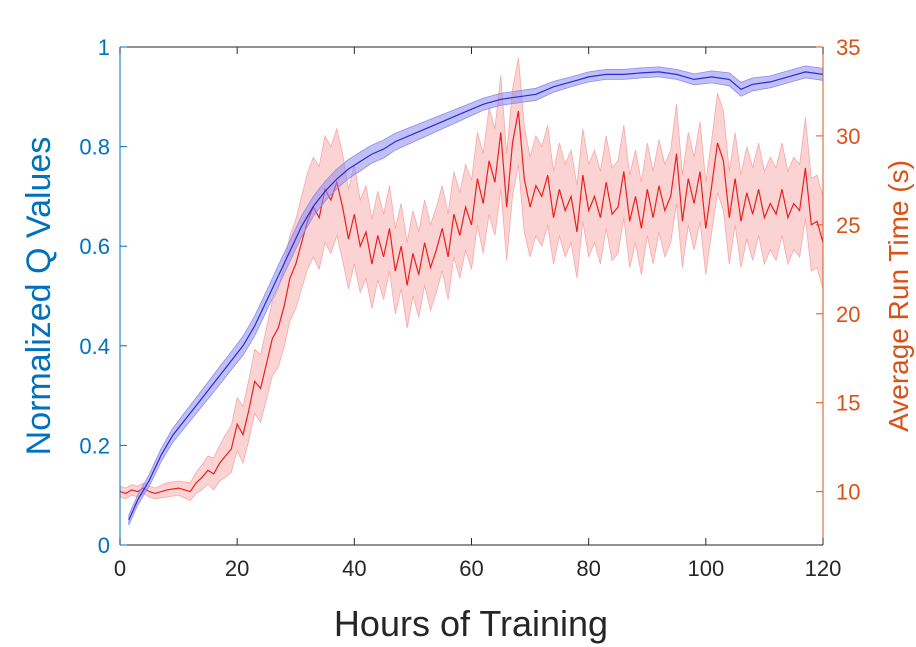  Describe the element at coordinates (898, 296) in the screenshot. I see `right-y-axis-label: Average Run Time (s)` at that location.